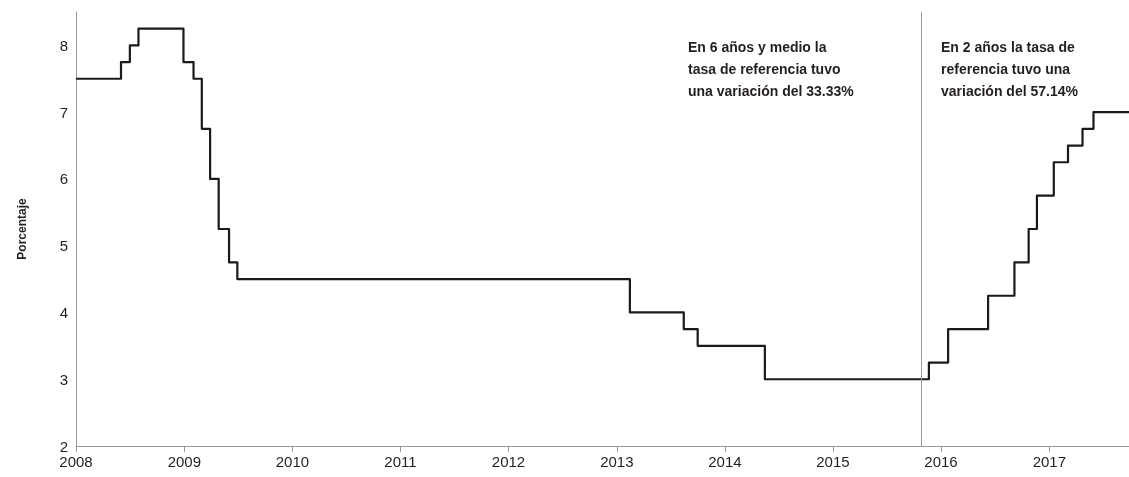  Describe the element at coordinates (22, 228) in the screenshot. I see `y-axis-title: Porcentaje` at that location.